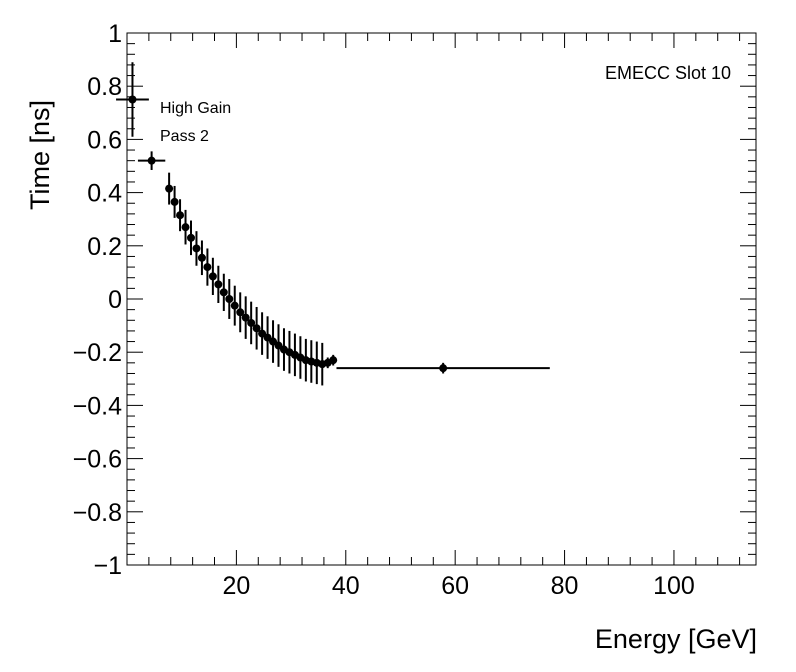 This screenshot has height=672, width=796. Describe the element at coordinates (107, 566) in the screenshot. I see `y-tick-label: −1` at that location.